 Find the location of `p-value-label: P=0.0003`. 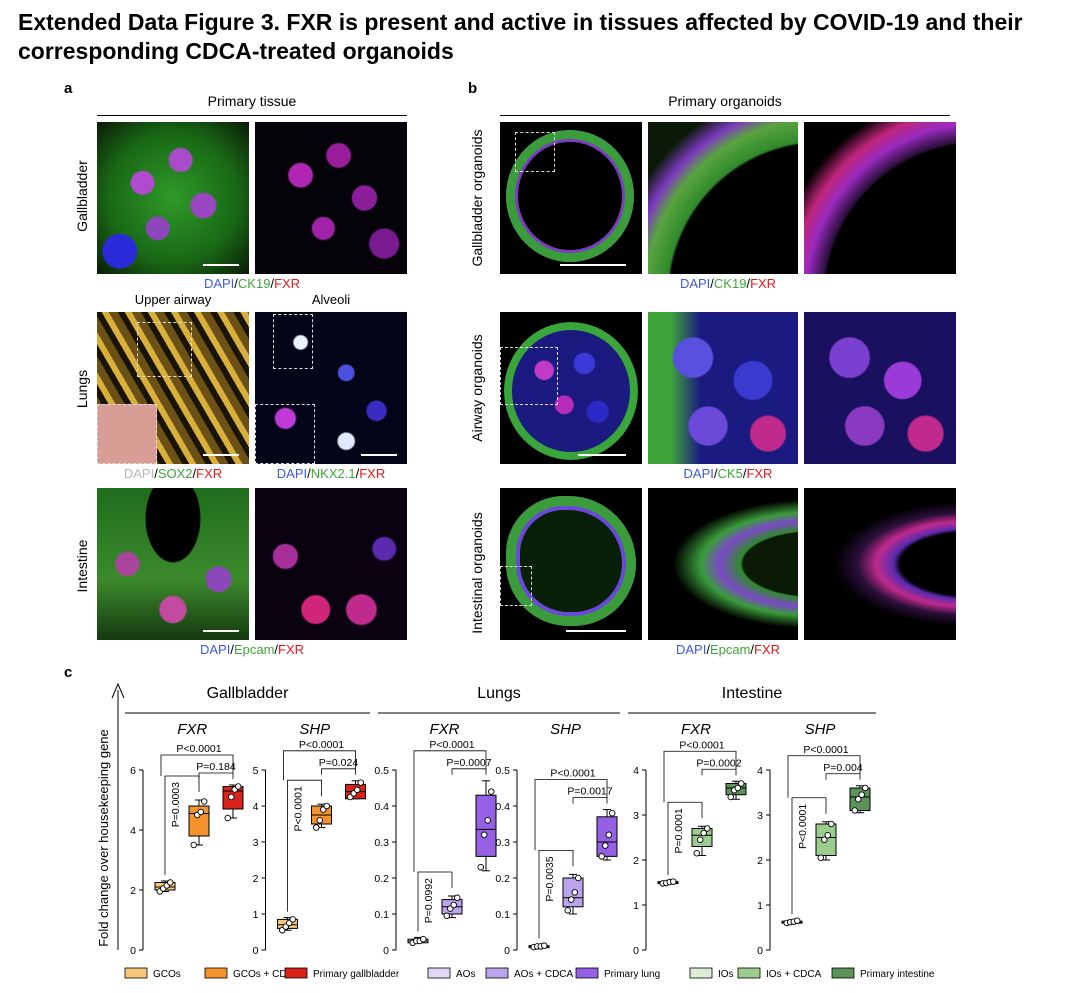

p-value-label: P=0.0003 is located at coordinates (176, 804).